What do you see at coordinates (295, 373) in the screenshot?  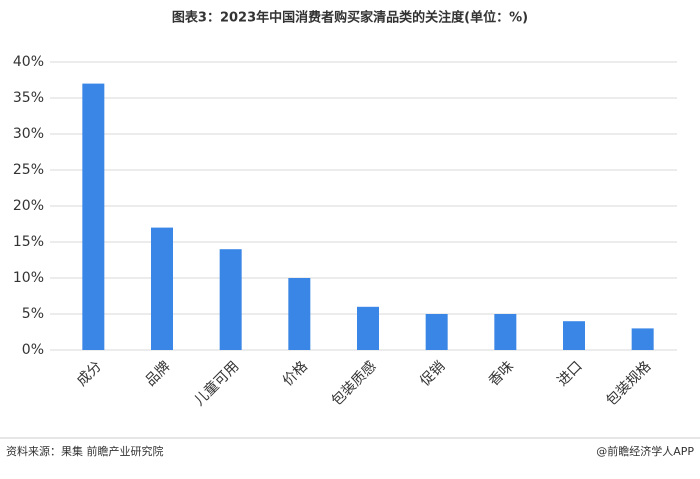 I see `x-tick-label: 价格` at bounding box center [295, 373].